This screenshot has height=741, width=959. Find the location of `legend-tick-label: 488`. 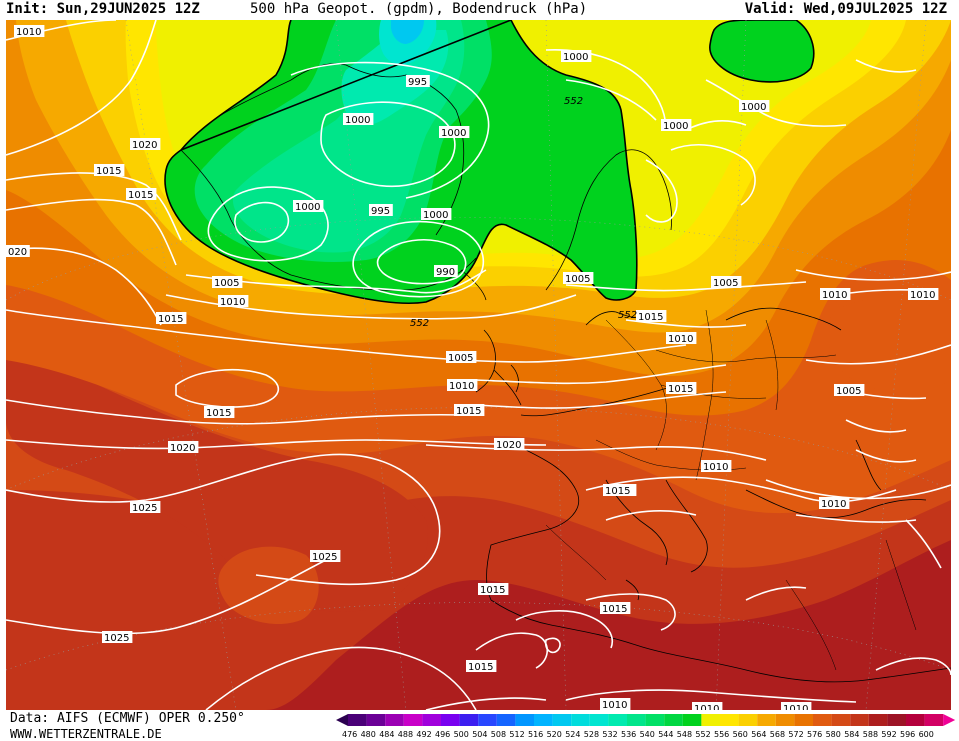

legend-tick-label: 488 is located at coordinates (405, 734).